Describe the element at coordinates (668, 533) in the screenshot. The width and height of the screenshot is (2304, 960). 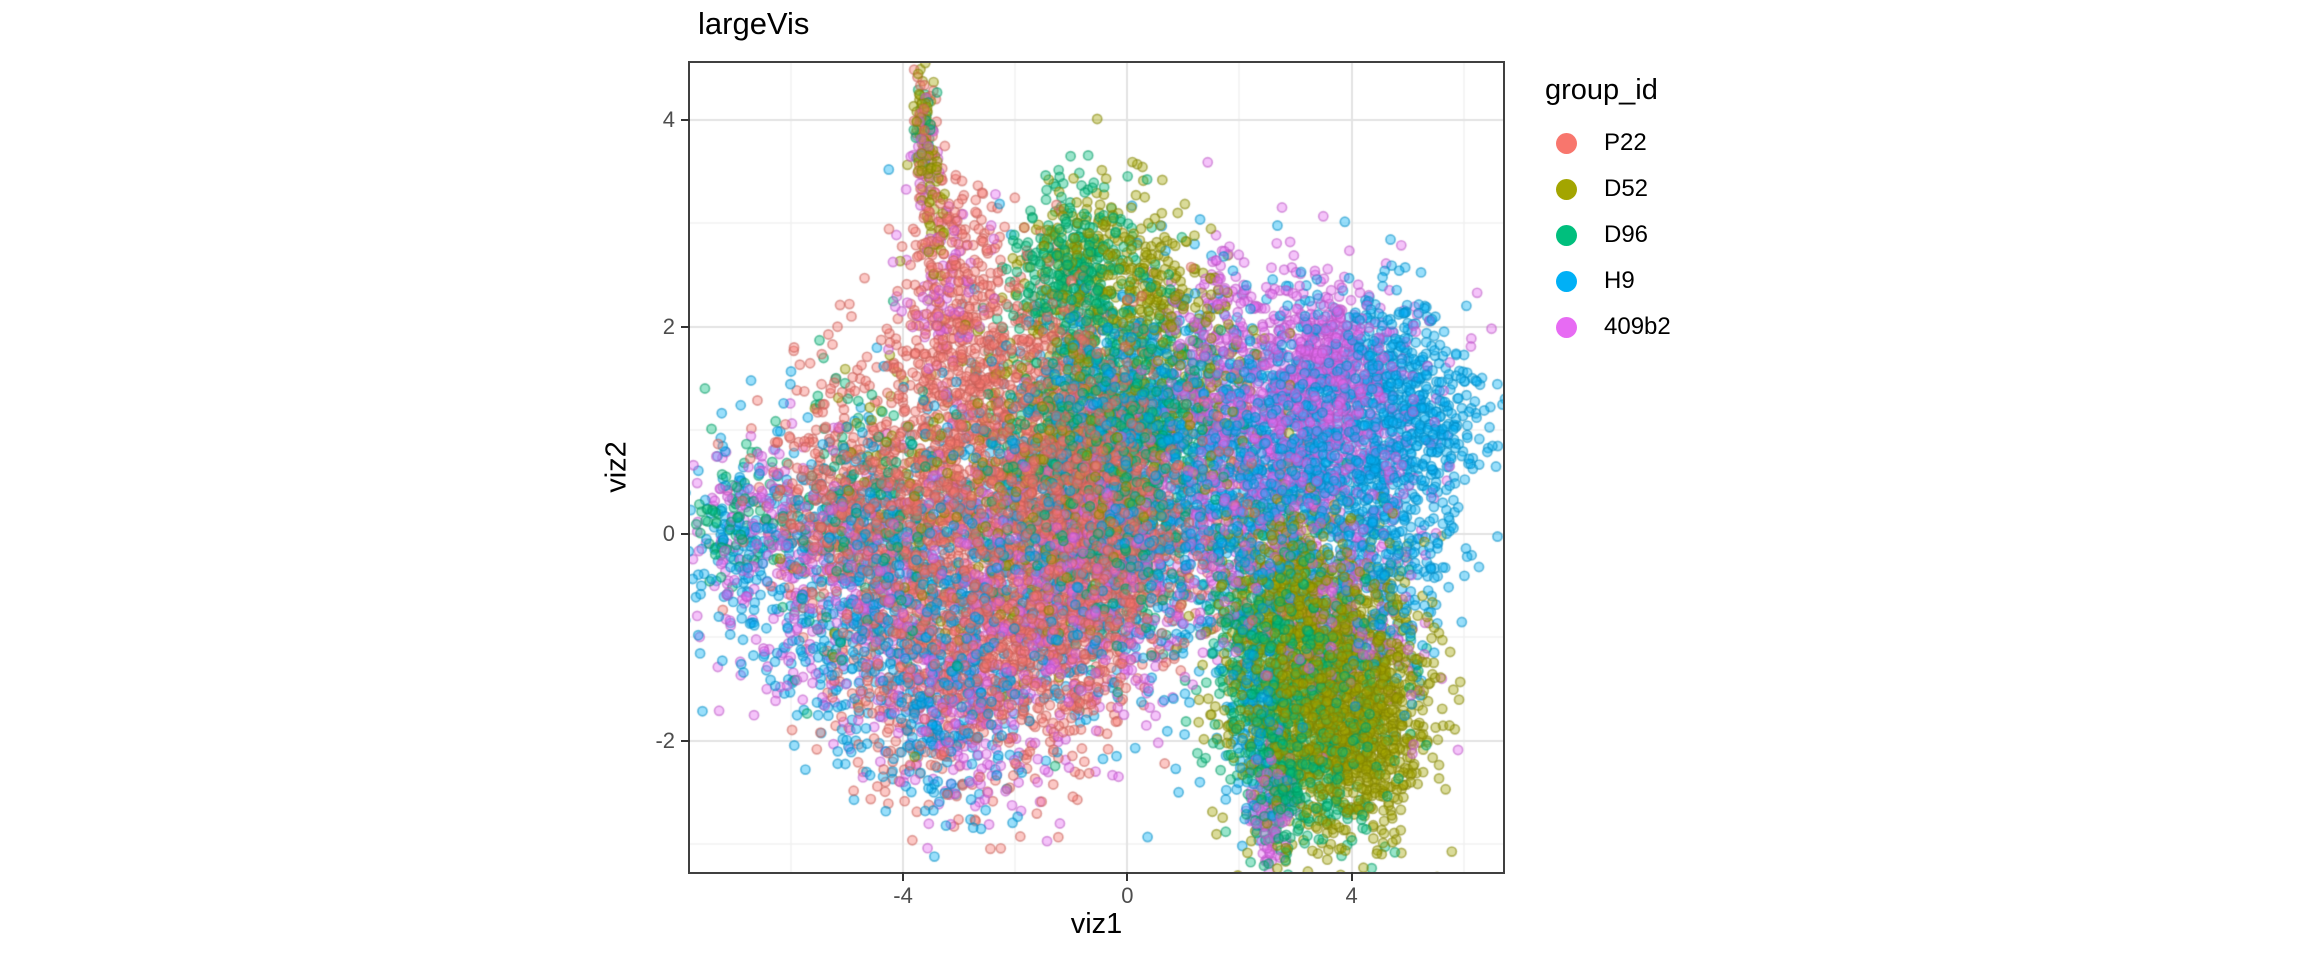
I see `y-tick-label: 0` at that location.